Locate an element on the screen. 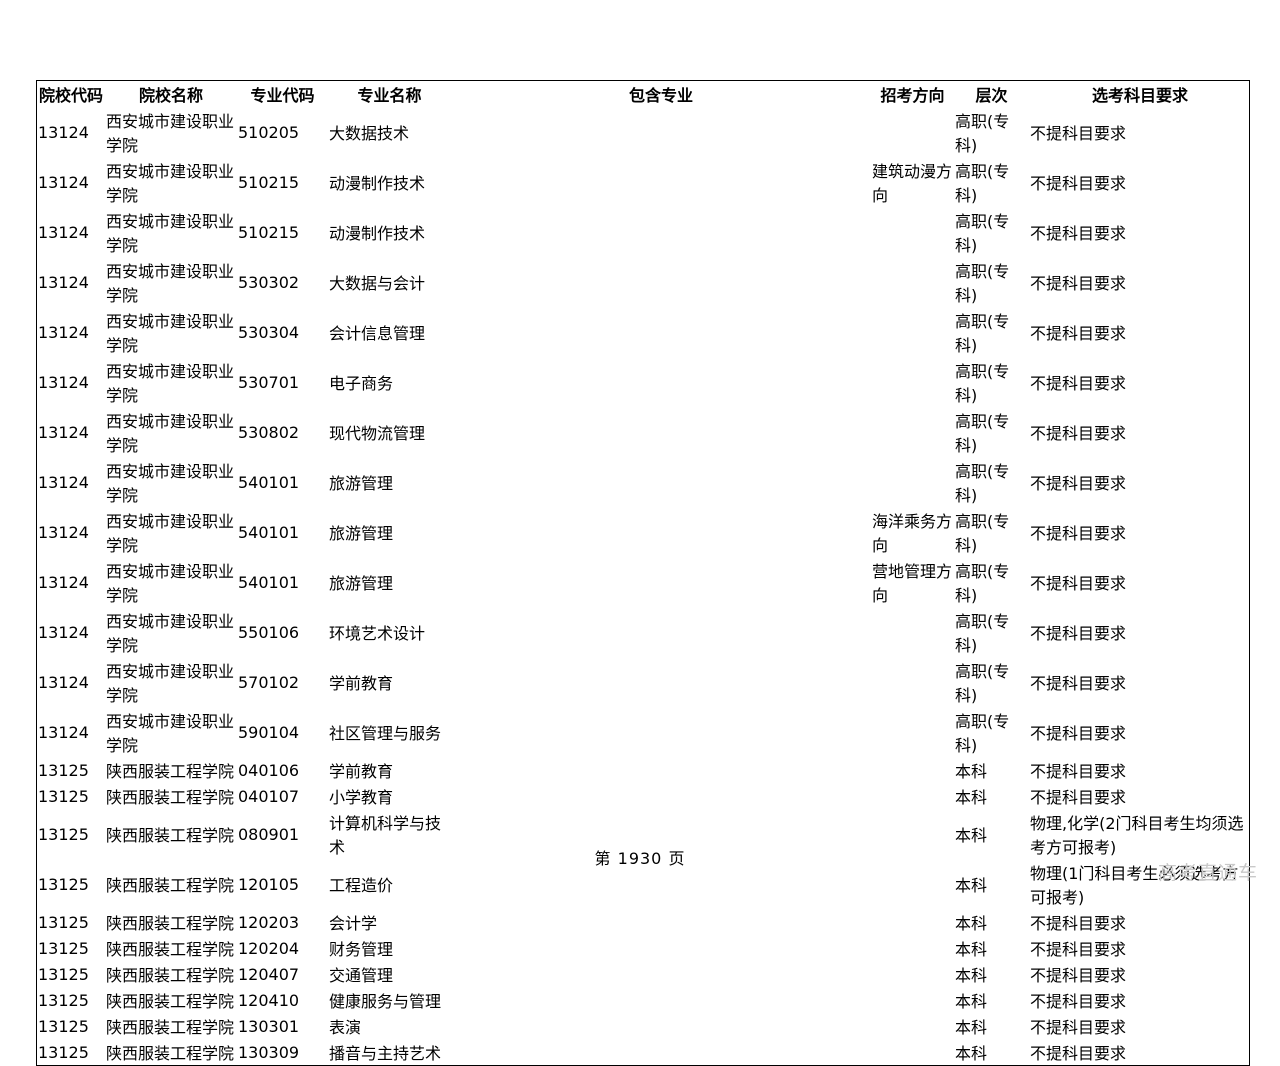 This screenshot has width=1280, height=1066. cell-major-name: 会计学 is located at coordinates (353, 923).